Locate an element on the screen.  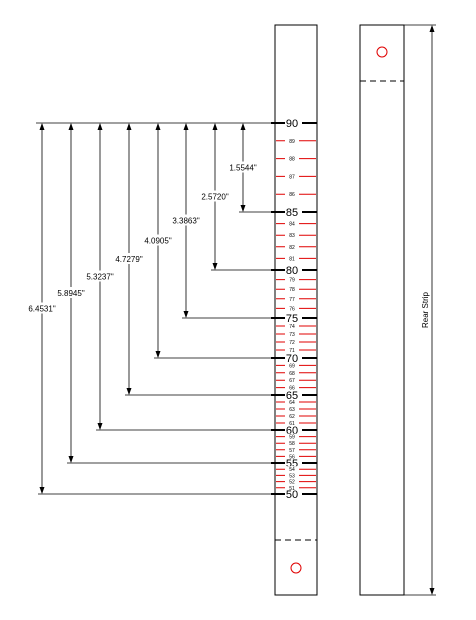
front-strip-outline is located at coordinates (296, 310).